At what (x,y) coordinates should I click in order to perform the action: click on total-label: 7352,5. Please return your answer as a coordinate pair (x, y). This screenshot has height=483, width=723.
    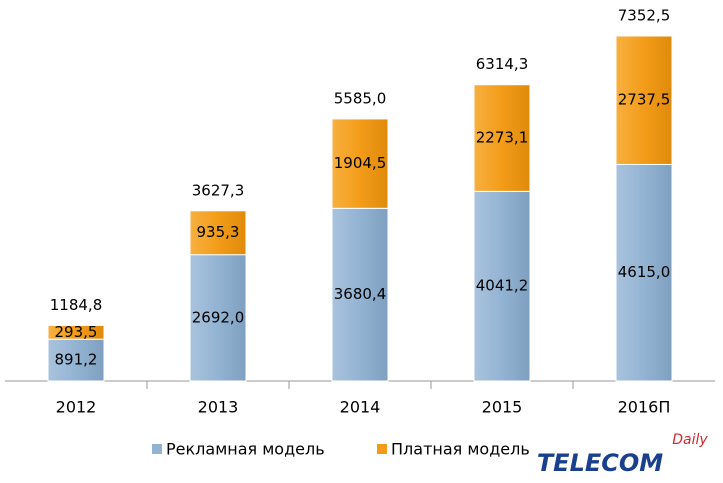
    Looking at the image, I should click on (644, 16).